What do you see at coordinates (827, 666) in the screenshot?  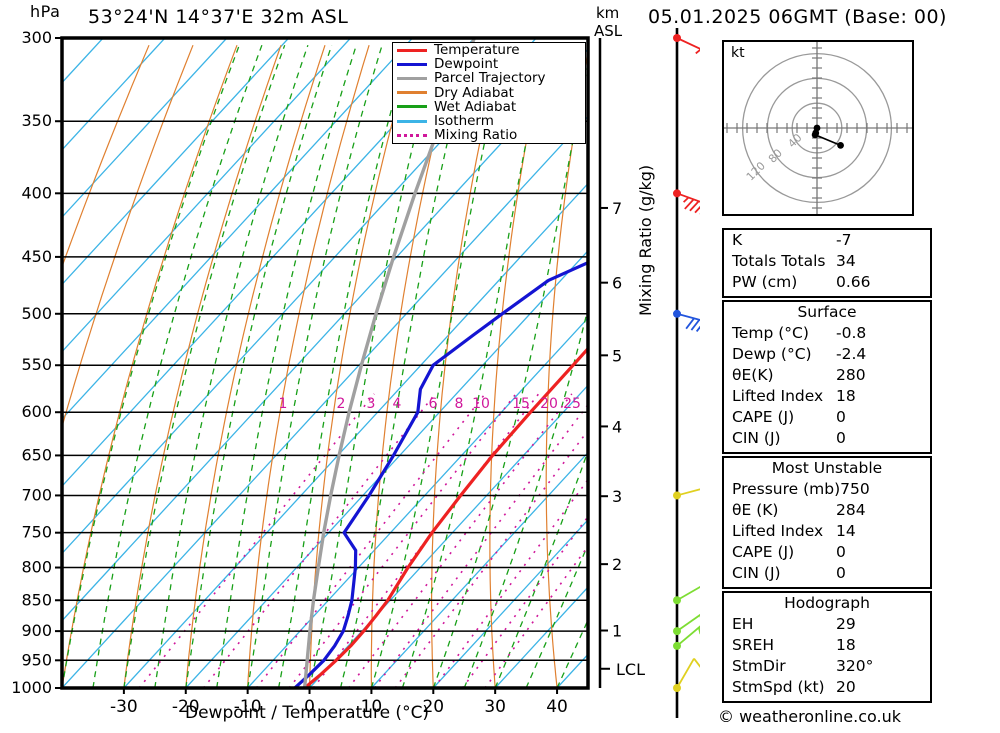 I see `index-row: StmDir 320°` at bounding box center [827, 666].